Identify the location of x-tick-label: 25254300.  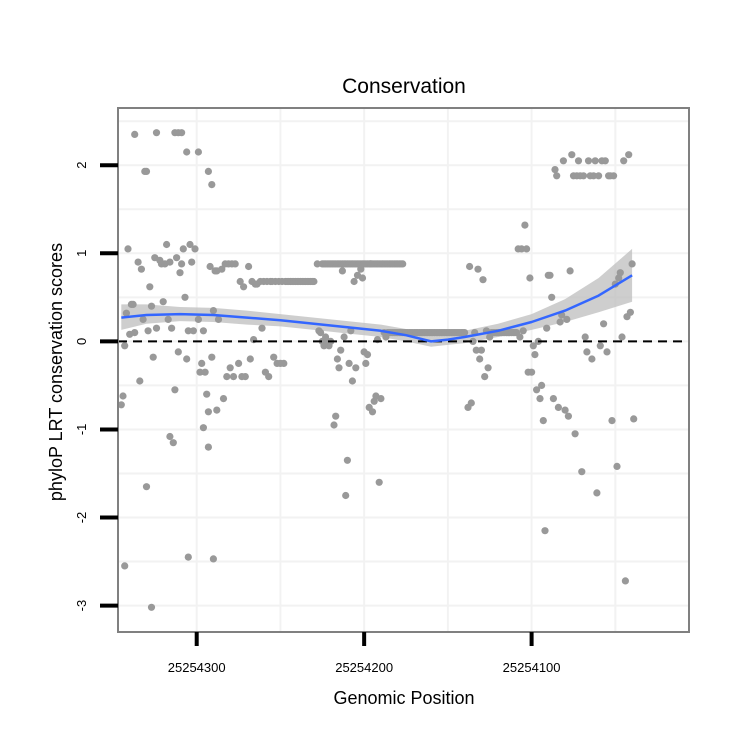
(197, 667).